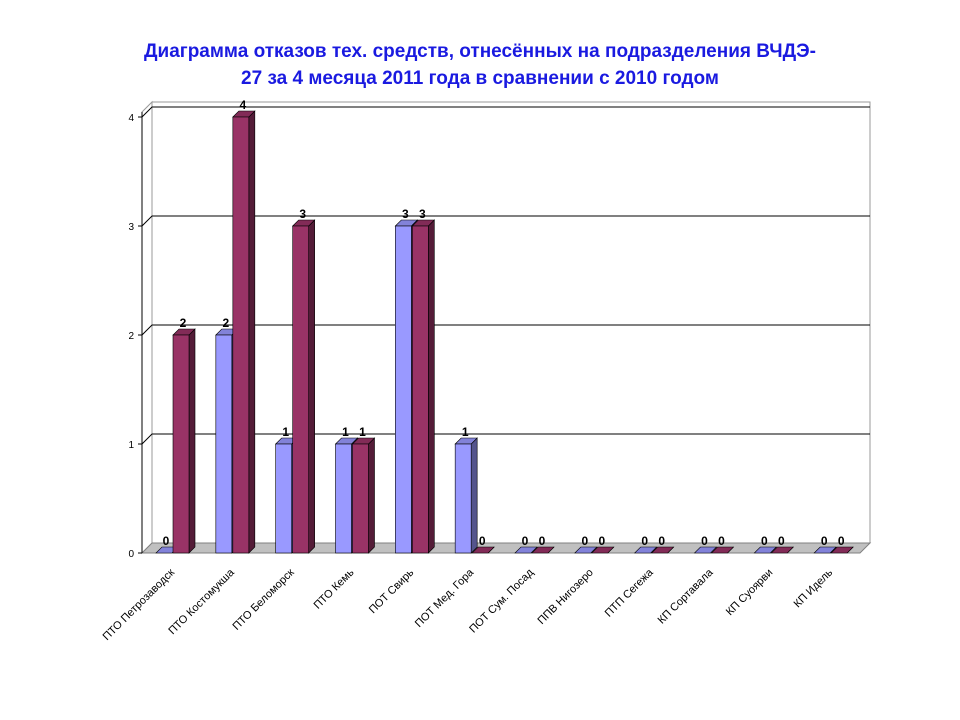 The height and width of the screenshot is (720, 960). Describe the element at coordinates (334, 588) in the screenshot. I see `x-tick-label: ПТО Кемь` at that location.